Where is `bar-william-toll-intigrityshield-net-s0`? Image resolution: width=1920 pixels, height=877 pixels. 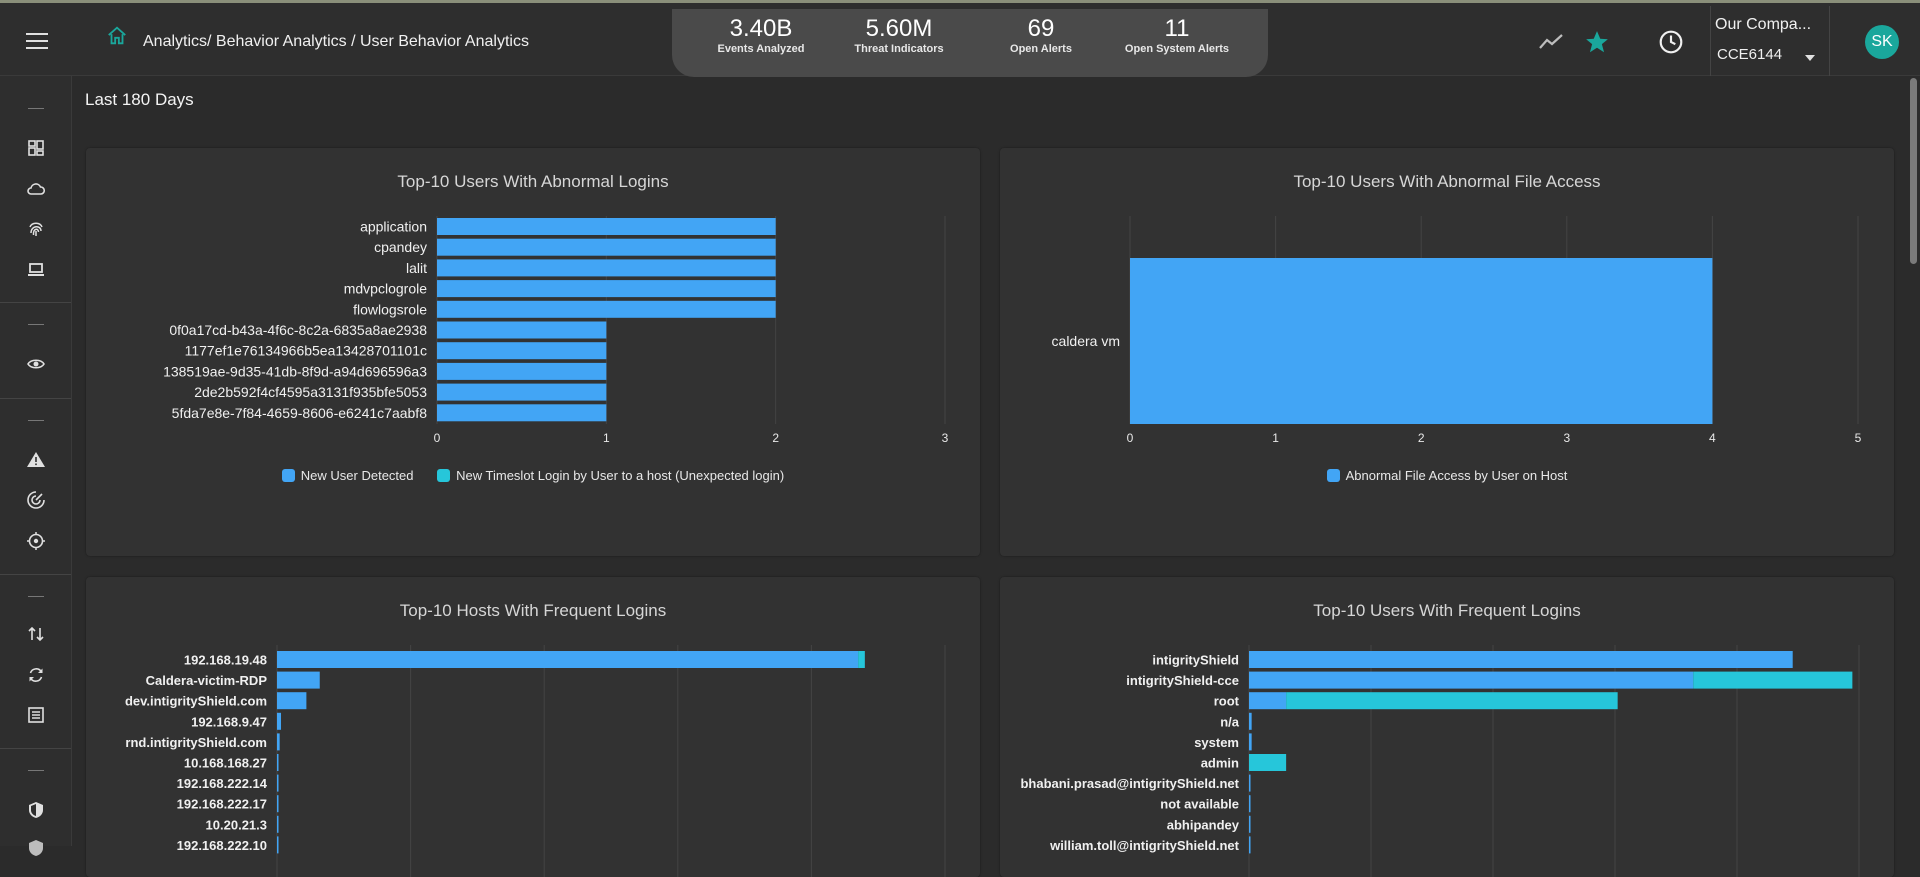 bar-william-toll-intigrityshield-net-s0 is located at coordinates (1250, 845).